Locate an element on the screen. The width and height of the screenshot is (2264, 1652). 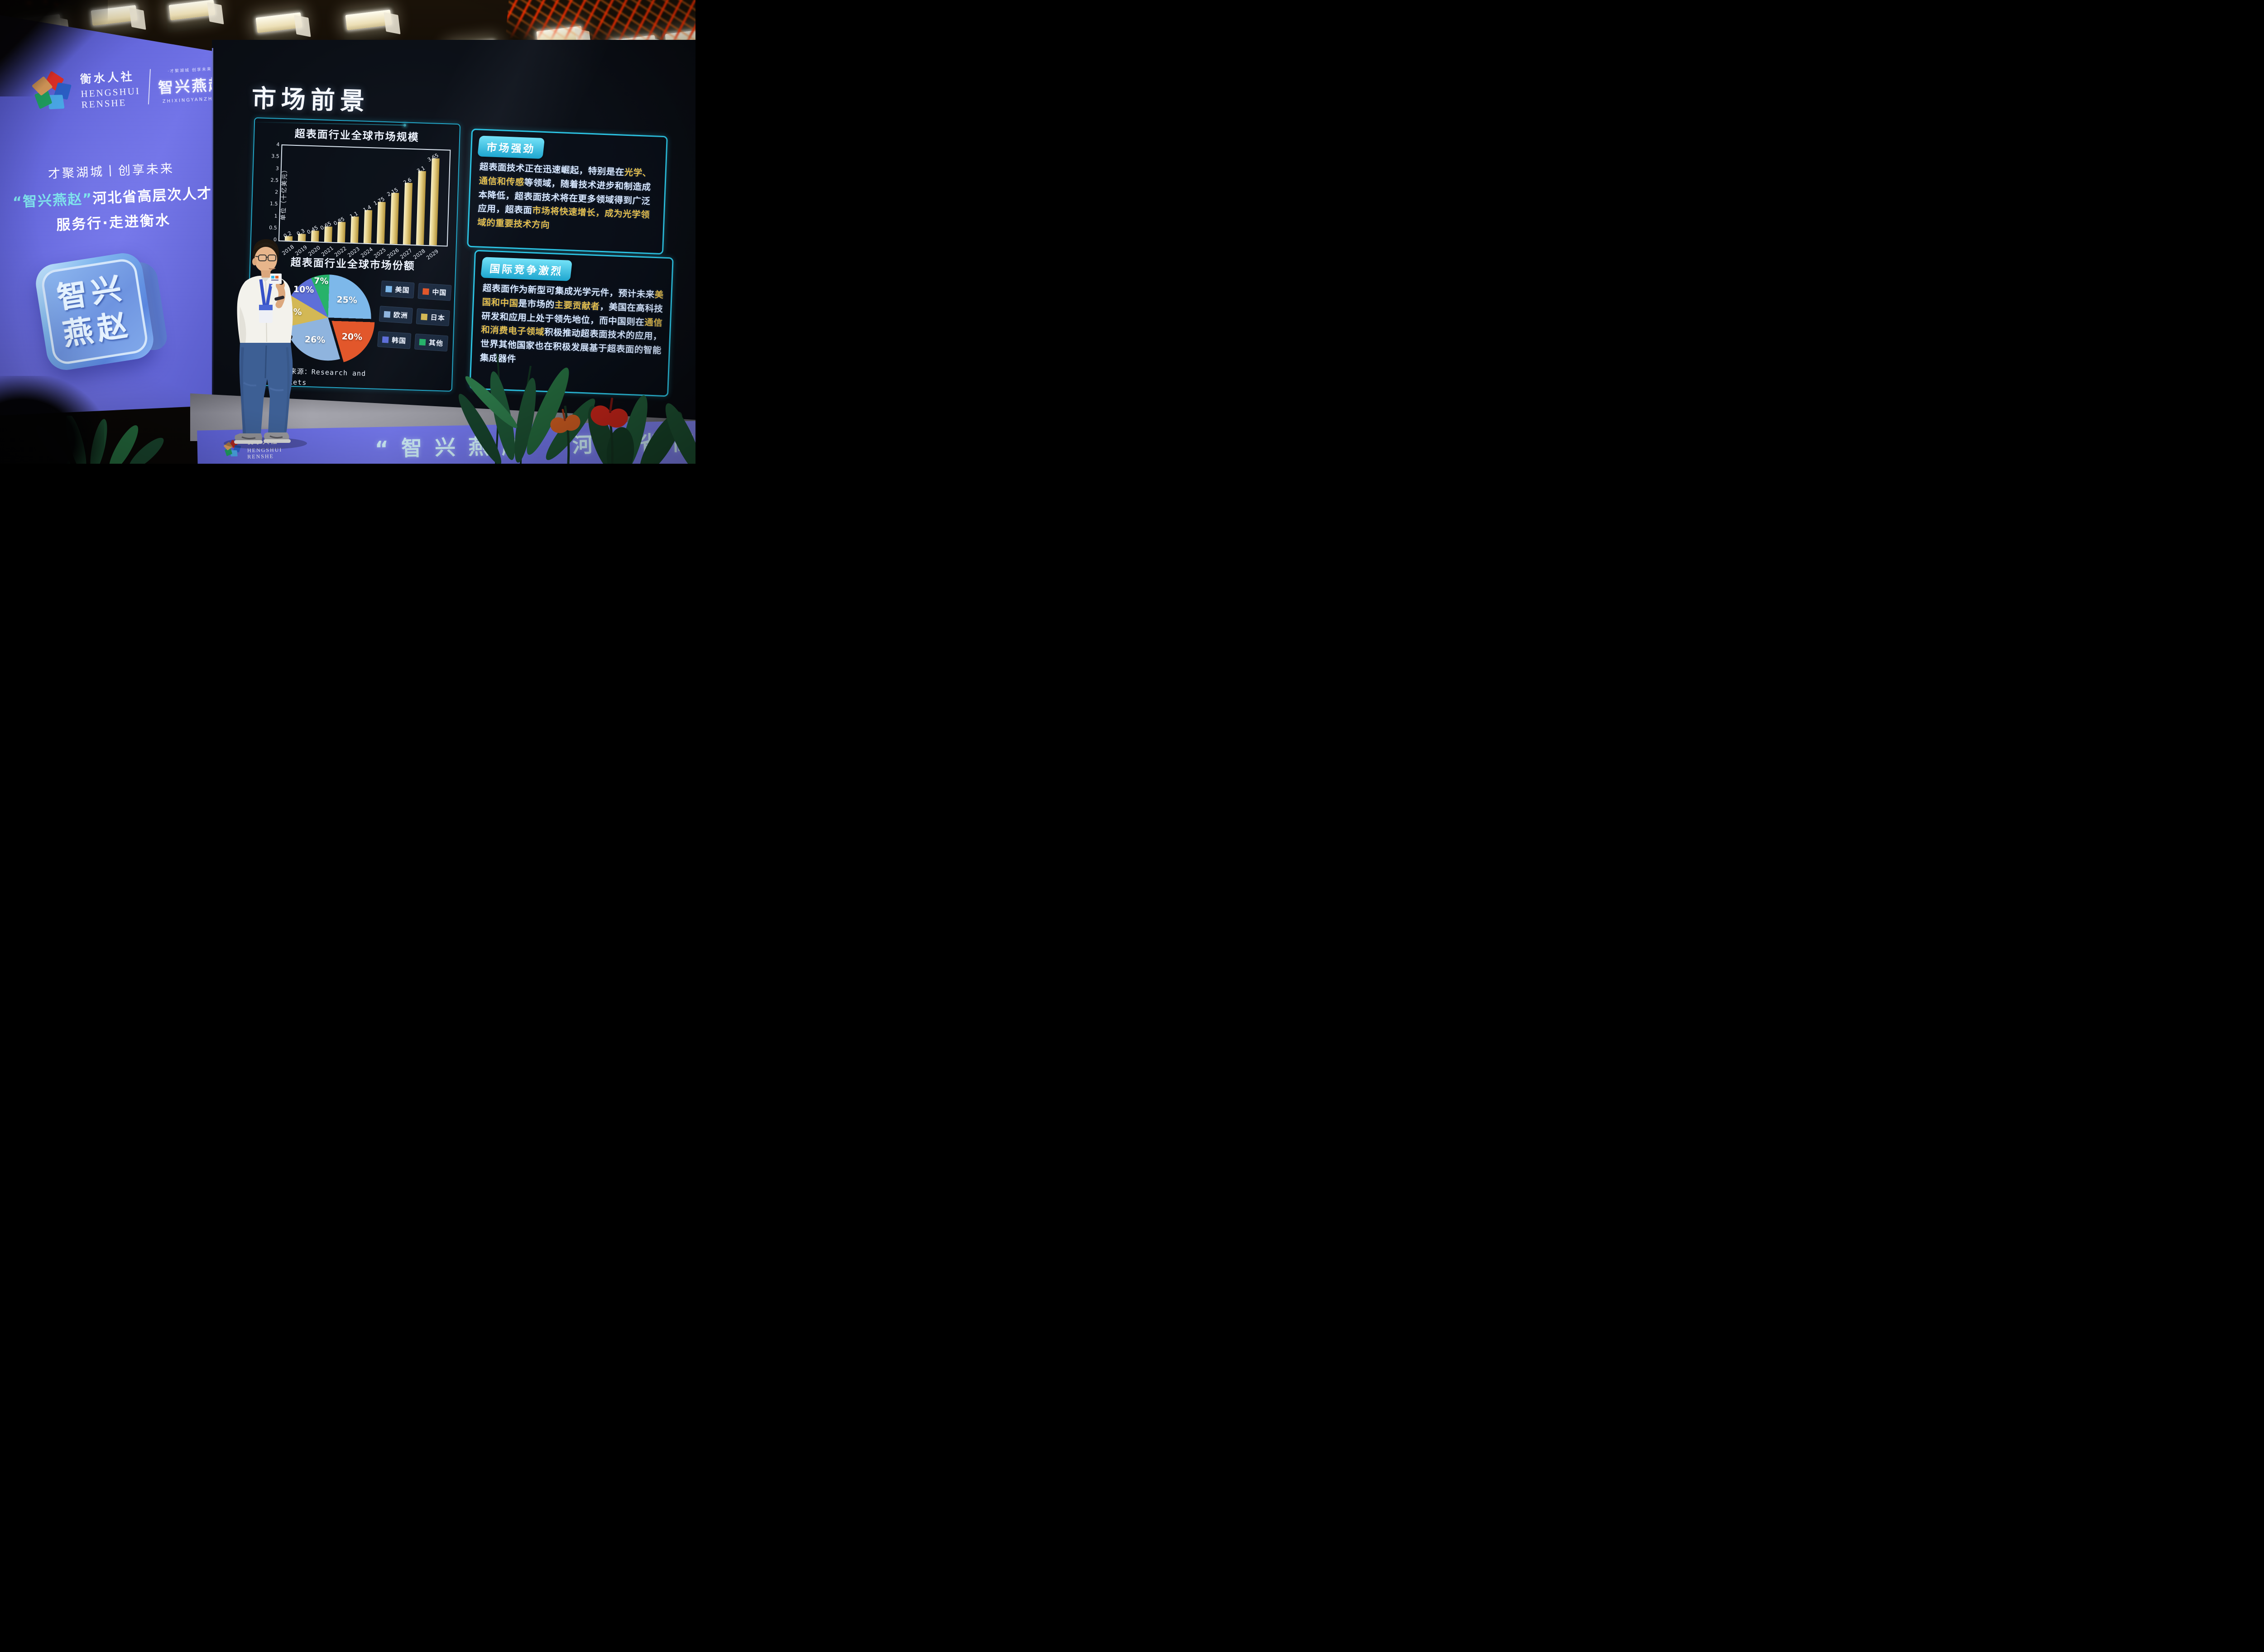
tagline-line2-rest: 河北省高层次人才 is located at coordinates (152, 196).